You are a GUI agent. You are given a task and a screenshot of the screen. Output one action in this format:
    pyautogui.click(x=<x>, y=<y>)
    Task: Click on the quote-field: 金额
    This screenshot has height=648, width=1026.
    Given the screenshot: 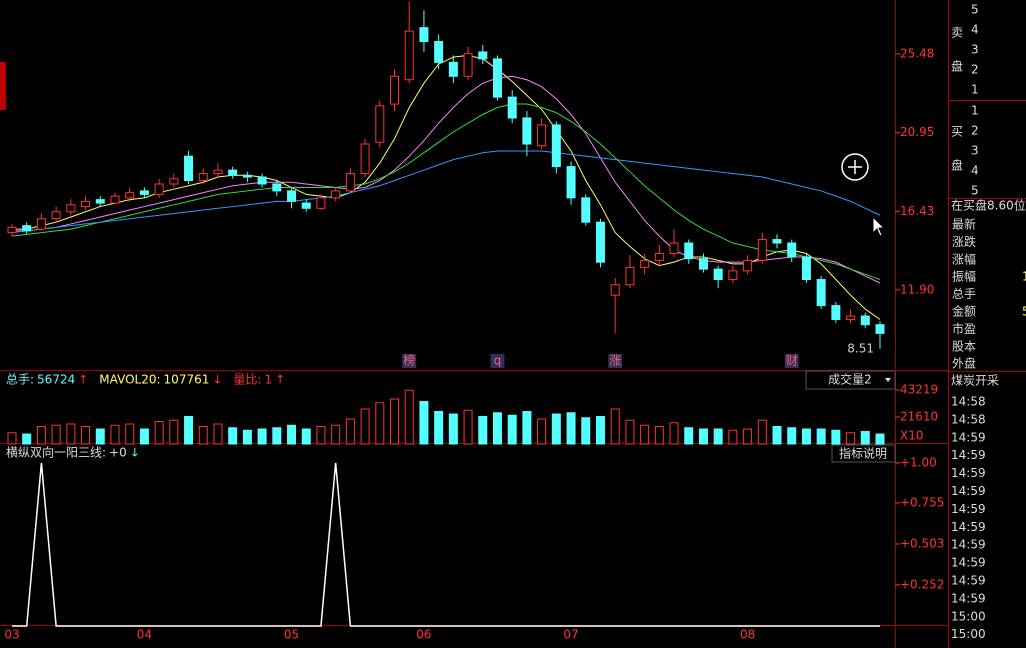 What is the action you would take?
    pyautogui.click(x=964, y=311)
    